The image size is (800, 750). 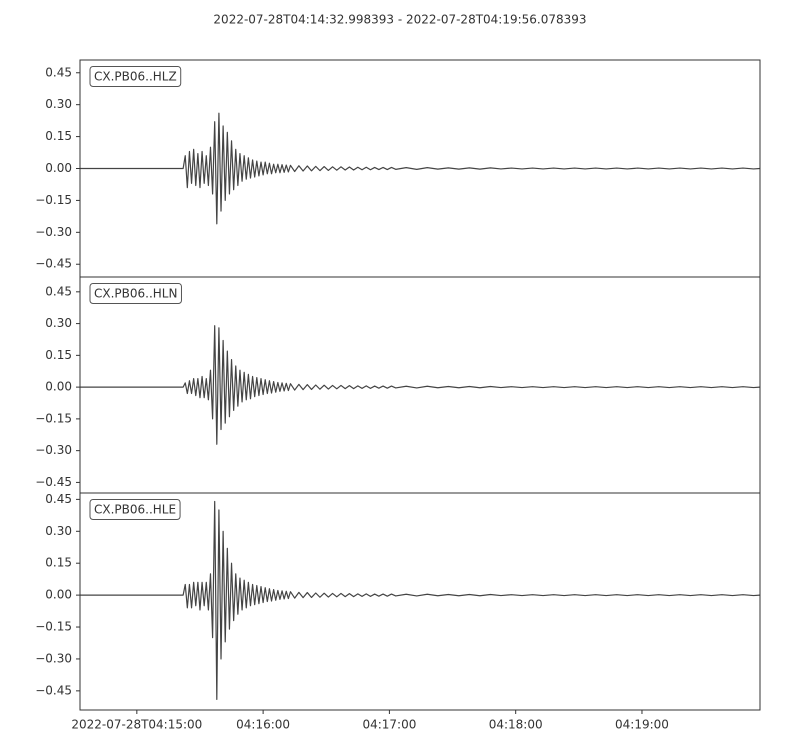 I want to click on channel-label: CX.PB06..HLE, so click(x=135, y=510).